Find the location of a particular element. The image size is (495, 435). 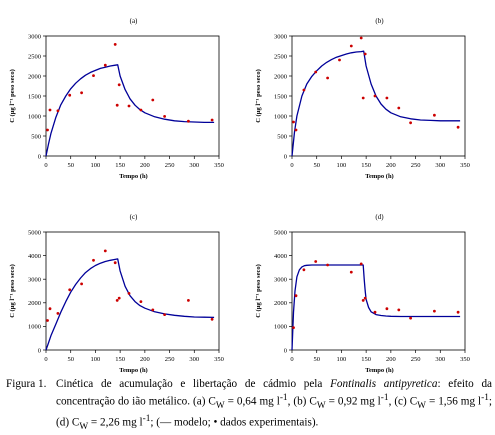

panel-title: (b) is located at coordinates (379, 21).